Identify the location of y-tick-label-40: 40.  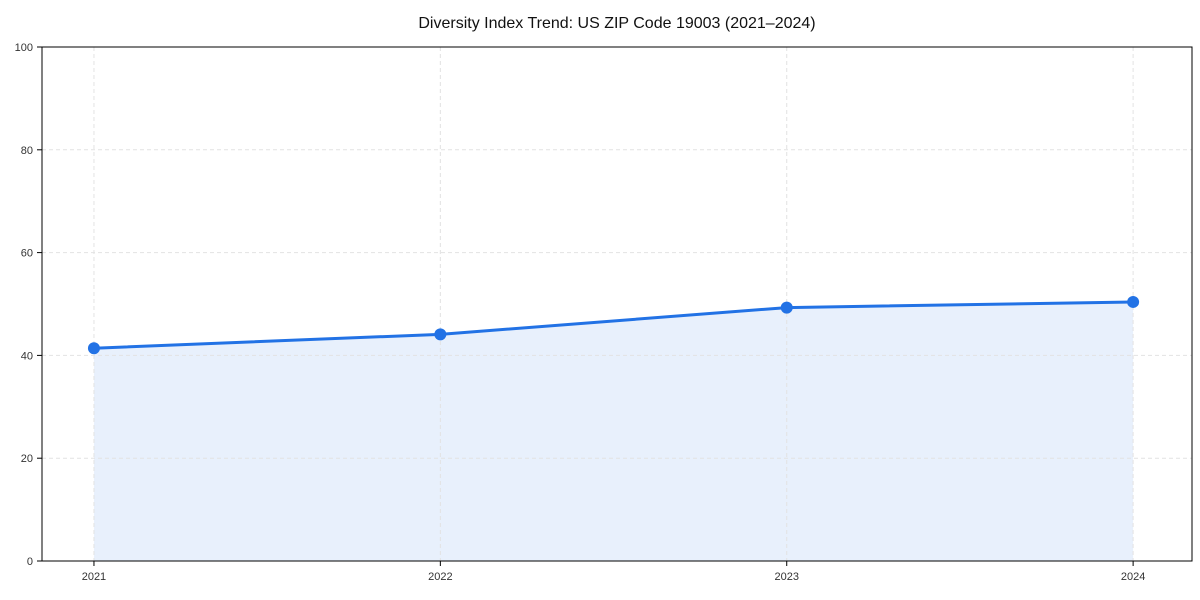
(27, 356).